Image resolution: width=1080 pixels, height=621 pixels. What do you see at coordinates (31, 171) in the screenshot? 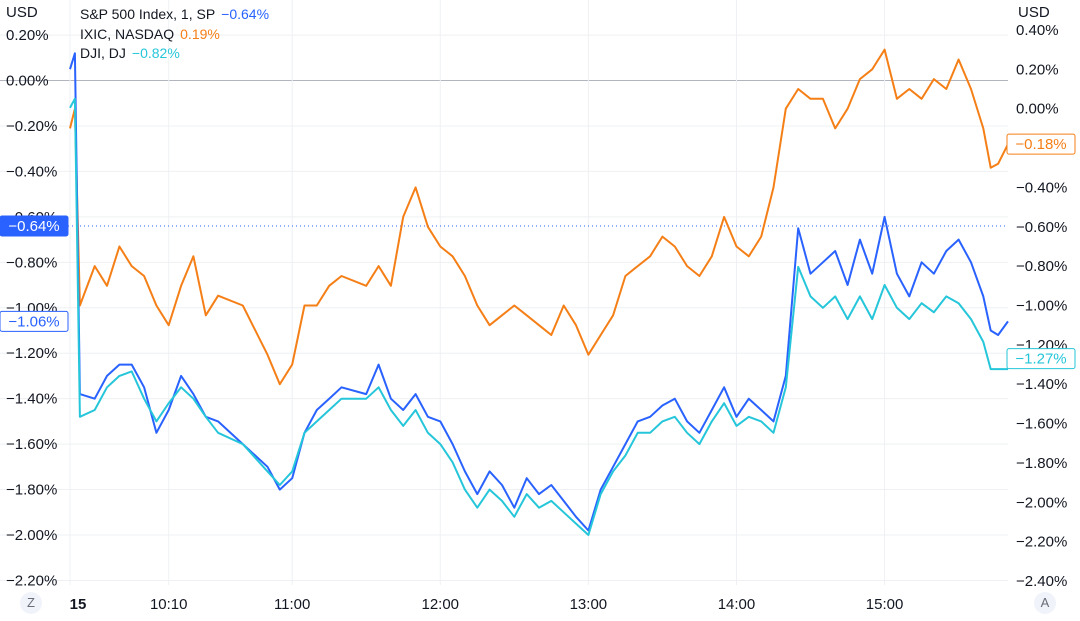
I see `left-tick-label: −0.40%` at bounding box center [31, 171].